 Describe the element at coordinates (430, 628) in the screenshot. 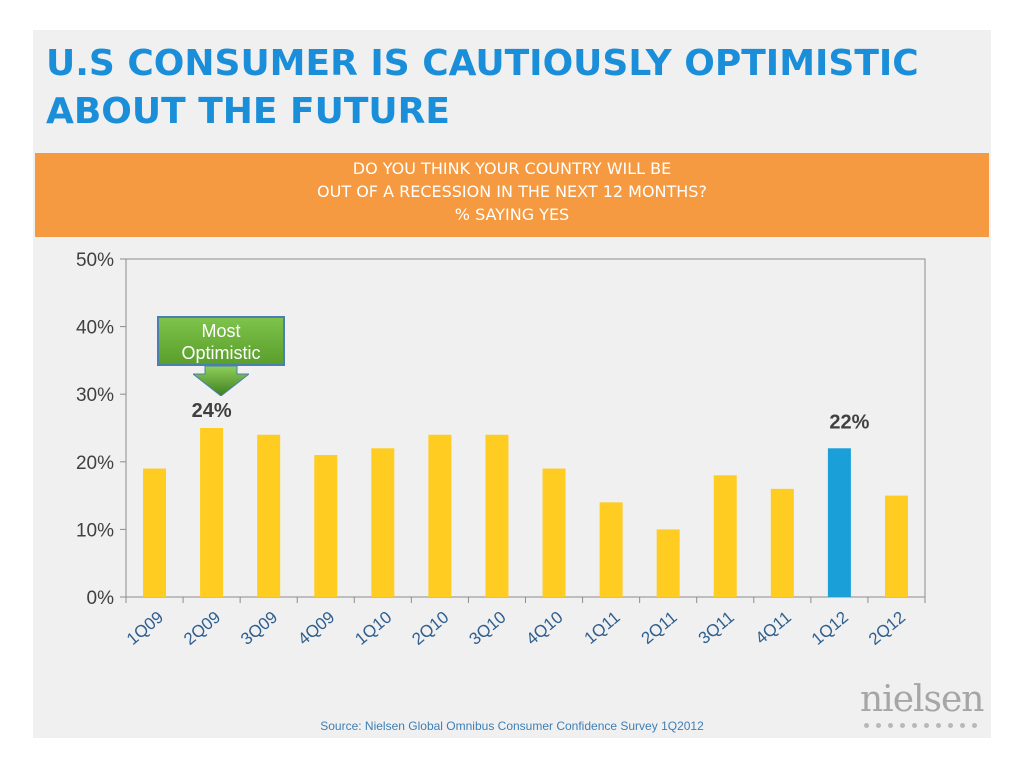

I see `x-tick-label: 2Q10` at that location.